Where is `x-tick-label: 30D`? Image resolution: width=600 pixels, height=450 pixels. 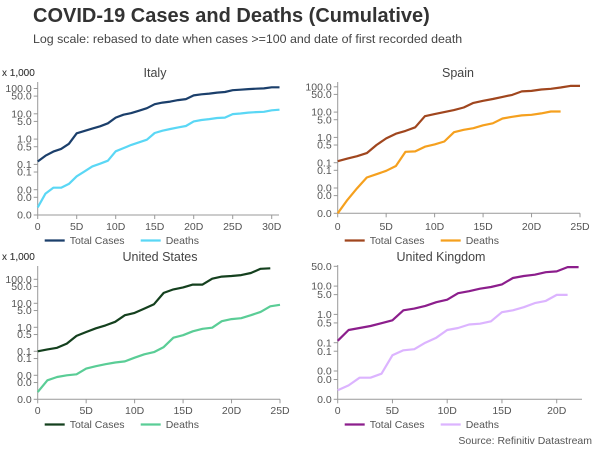
x-tick-label: 30D is located at coordinates (272, 227).